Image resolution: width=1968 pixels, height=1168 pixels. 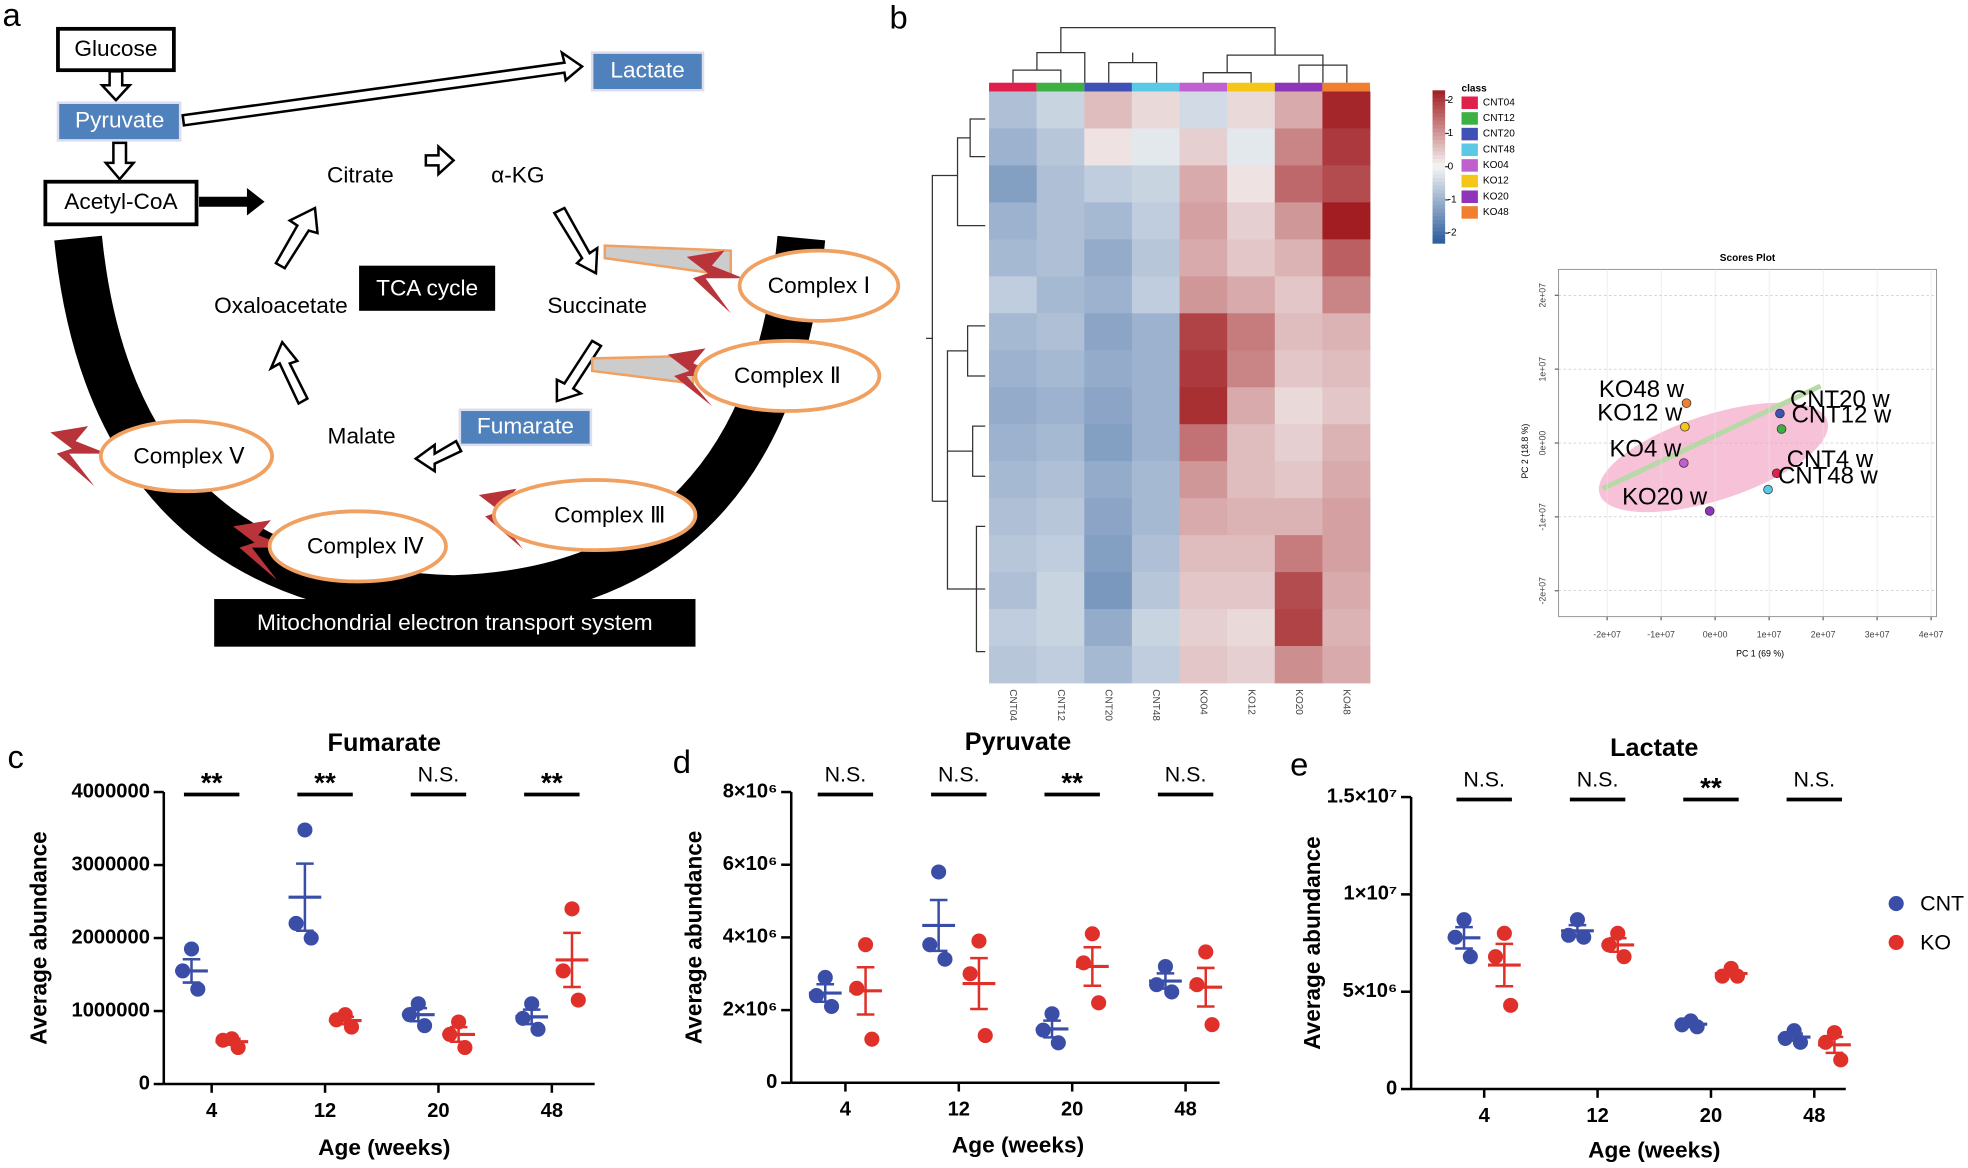 What do you see at coordinates (1711, 437) in the screenshot?
I see `fit-line` at bounding box center [1711, 437].